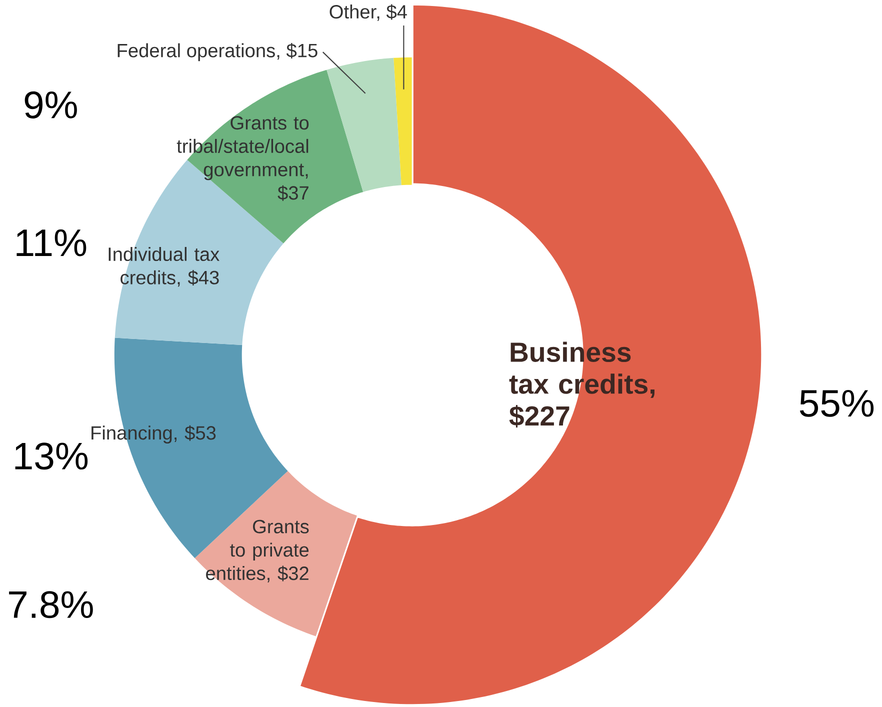  Describe the element at coordinates (51, 456) in the screenshot. I see `text: 13%` at that location.